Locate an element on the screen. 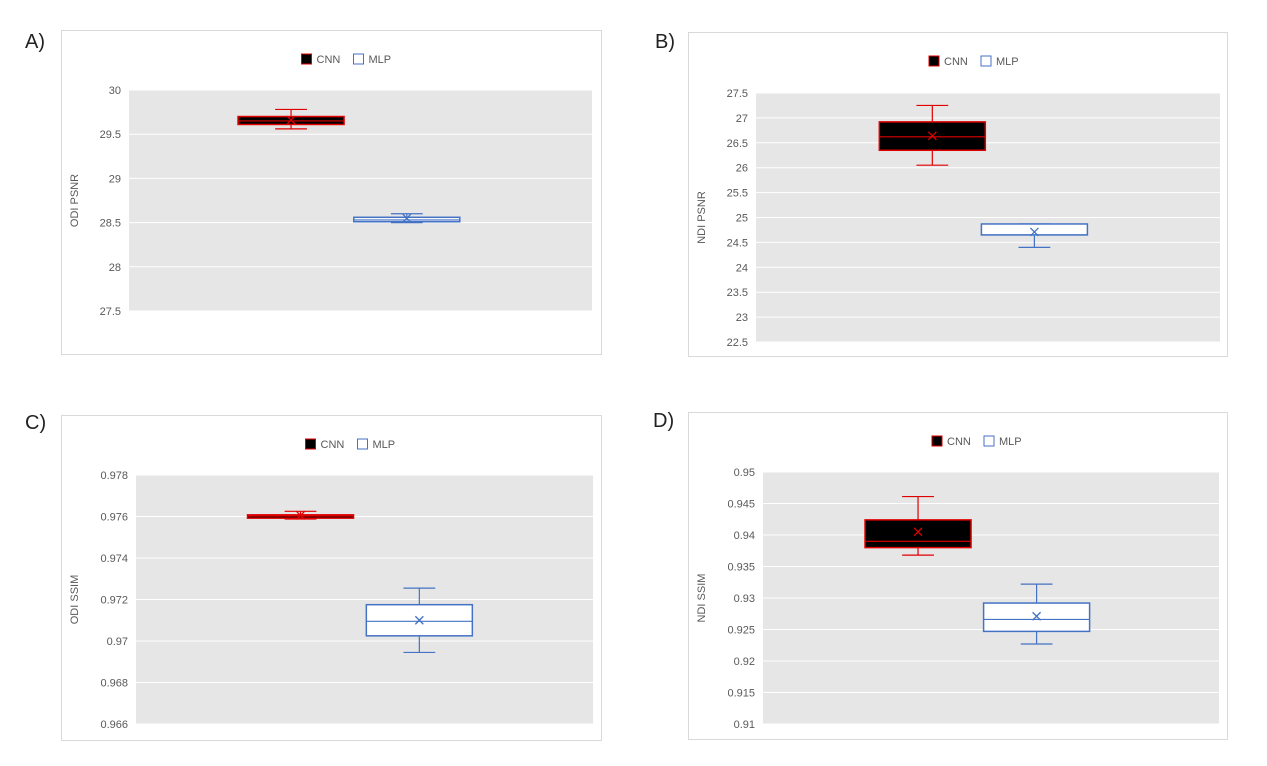  y-tick-label: 0.91 is located at coordinates (744, 725).